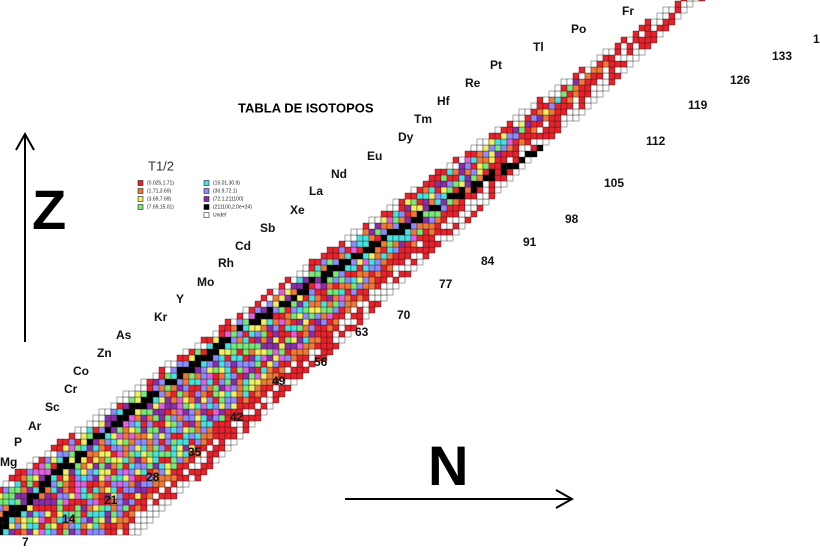  Describe the element at coordinates (8, 462) in the screenshot. I see `element-label: Mg` at that location.